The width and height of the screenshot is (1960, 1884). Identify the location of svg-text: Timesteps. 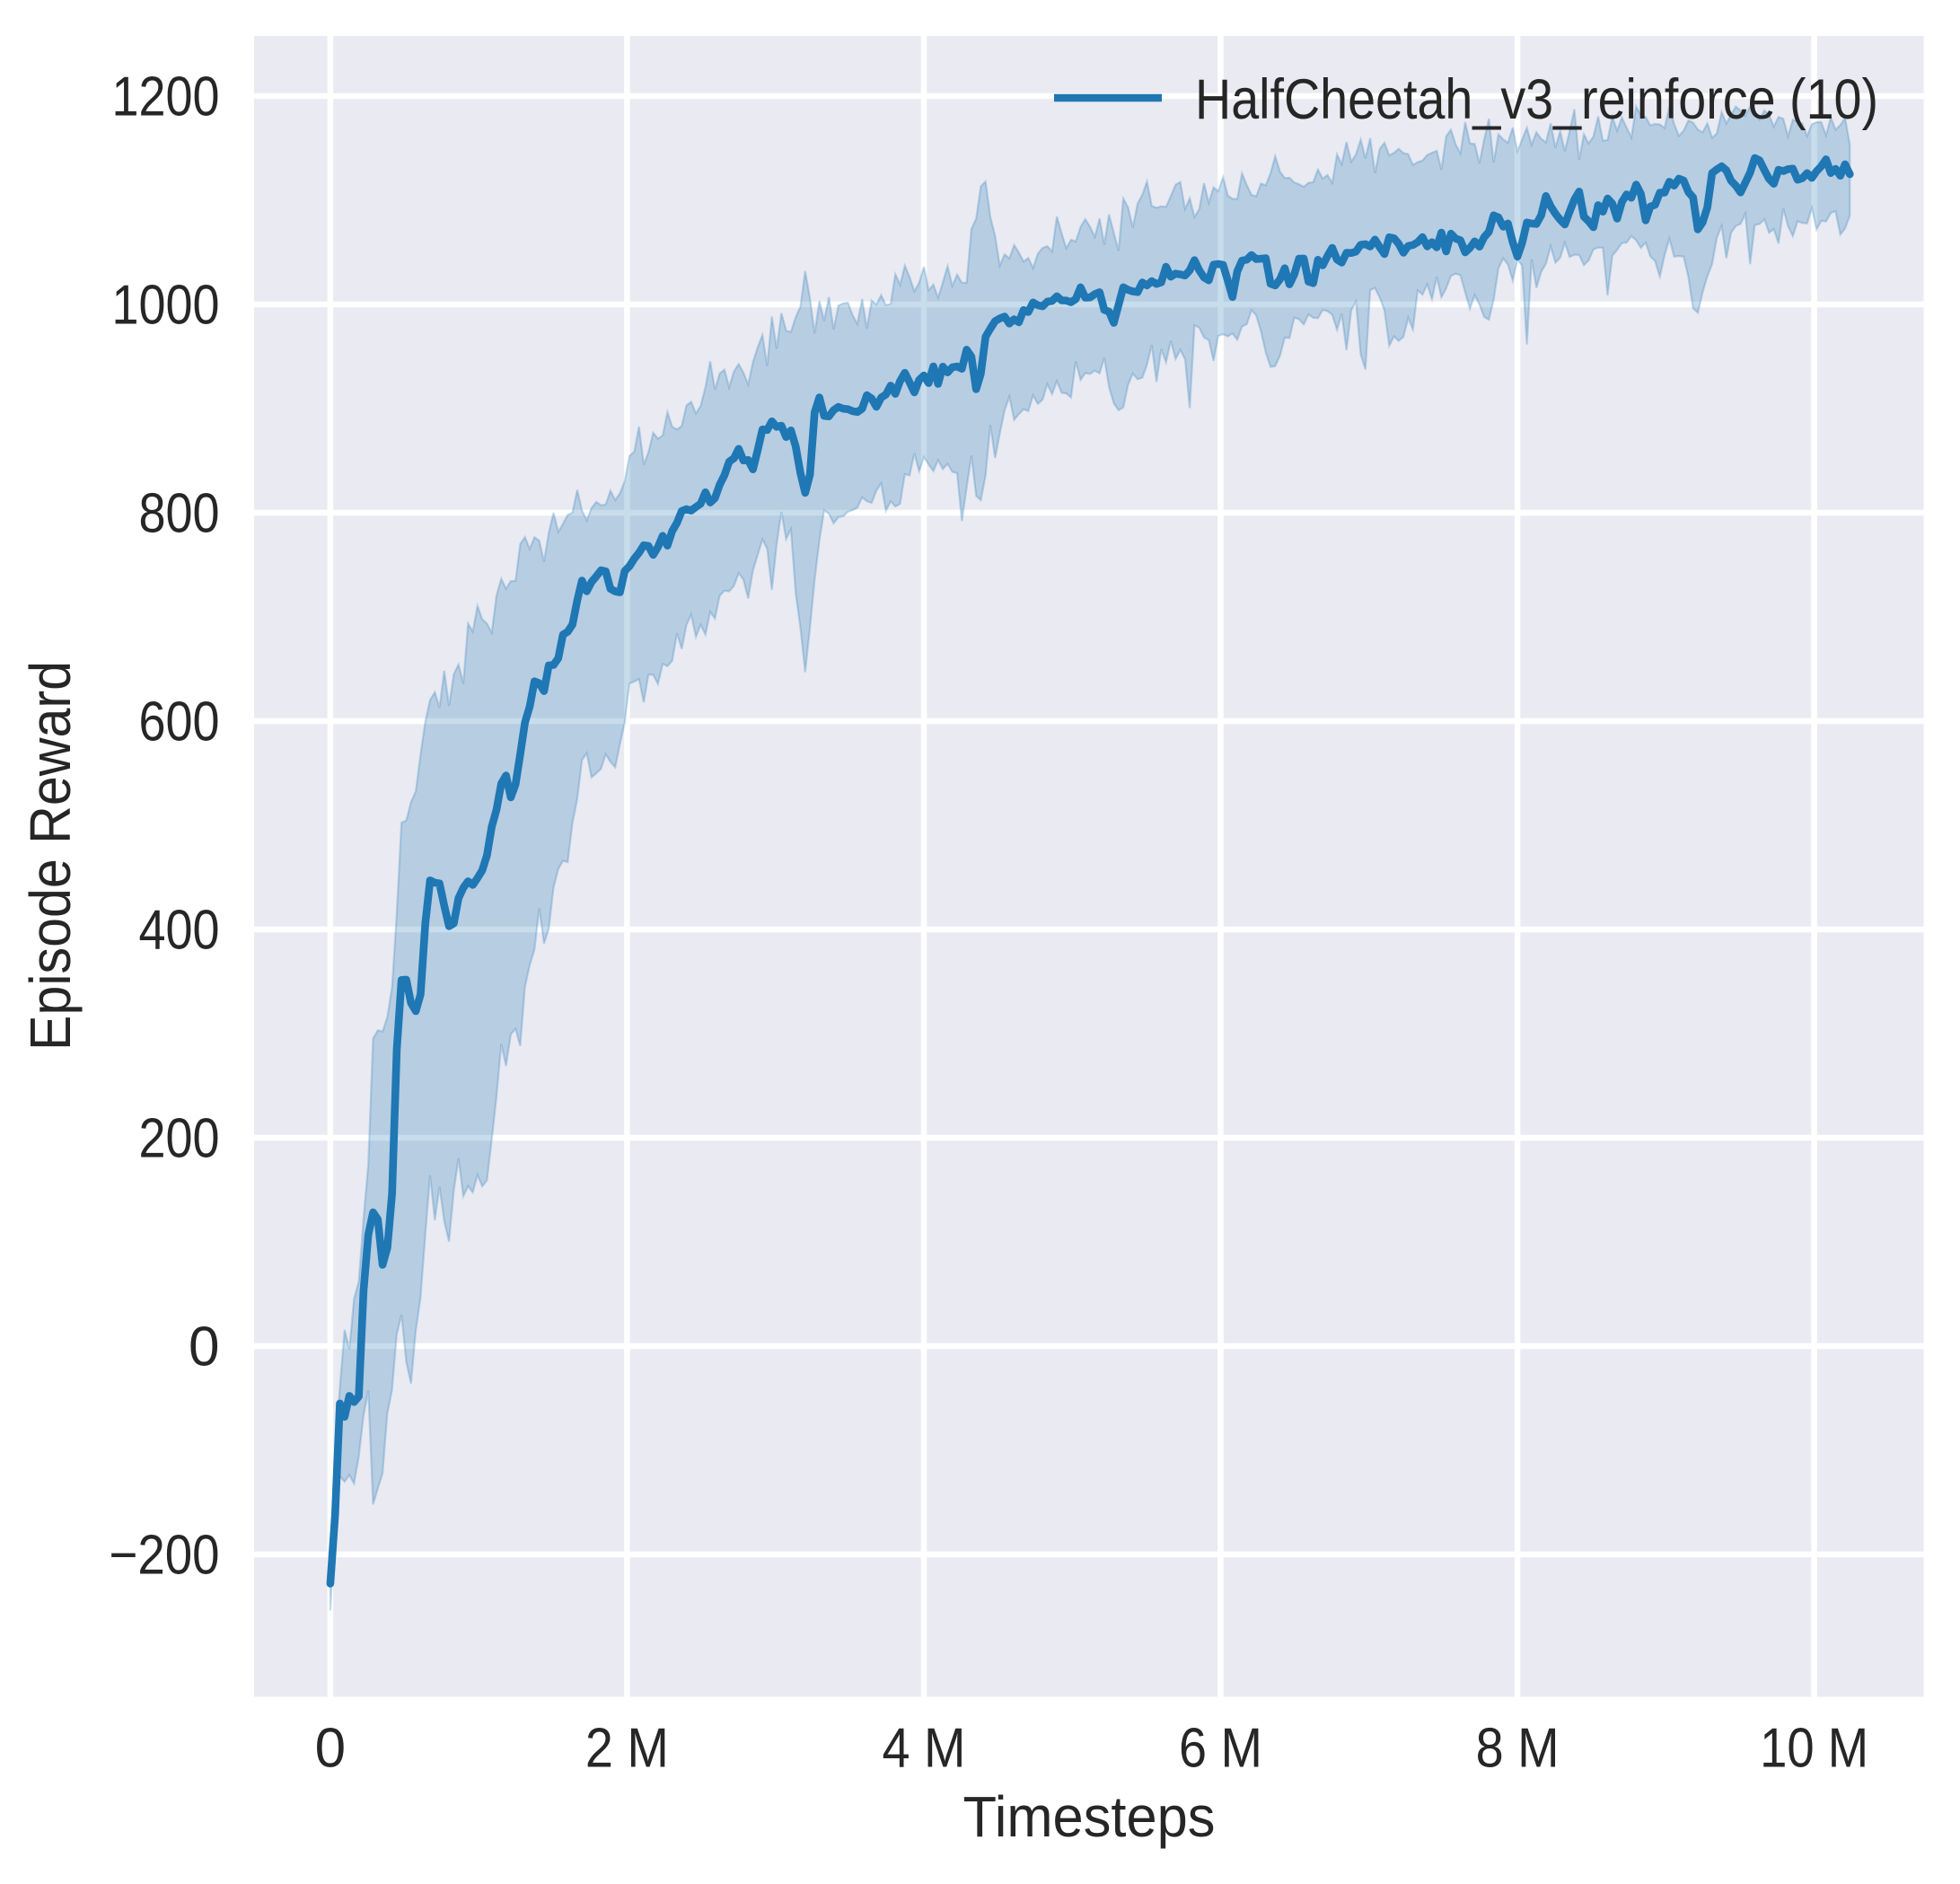
(1089, 1817).